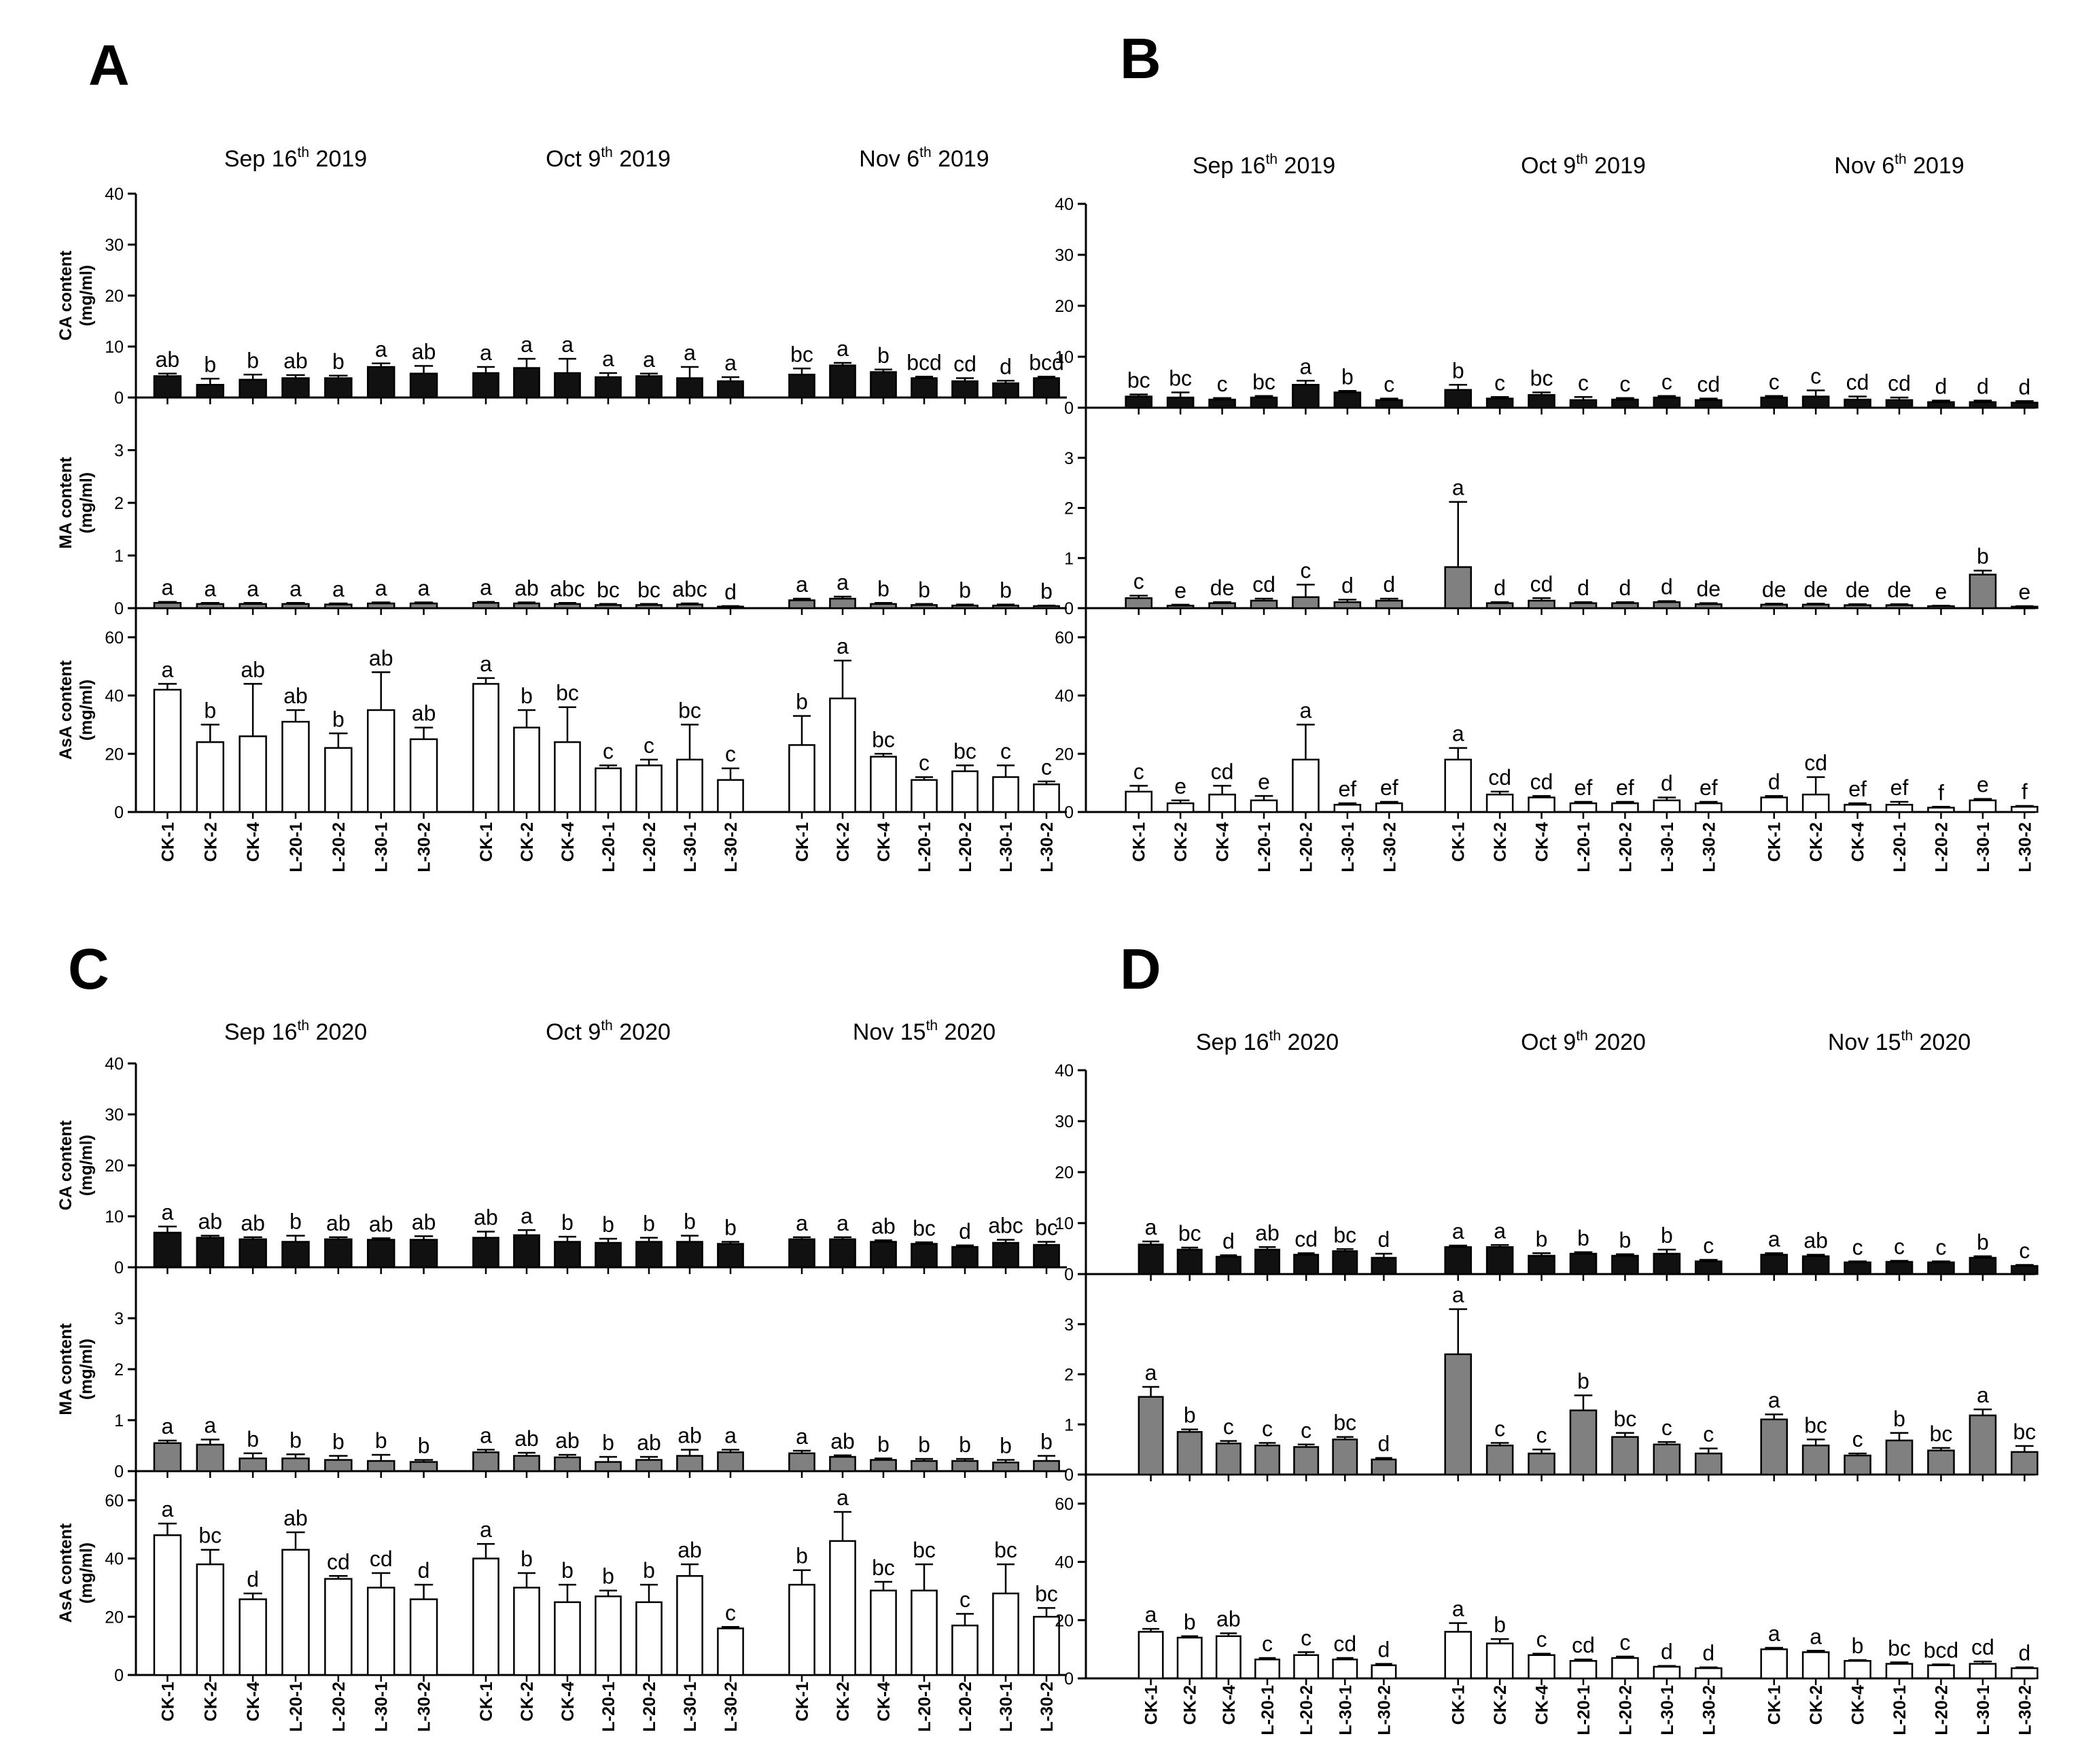 The height and width of the screenshot is (1764, 2078). Describe the element at coordinates (76, 710) in the screenshot. I see `y-axis-label: AsA content(mg/ml)` at that location.